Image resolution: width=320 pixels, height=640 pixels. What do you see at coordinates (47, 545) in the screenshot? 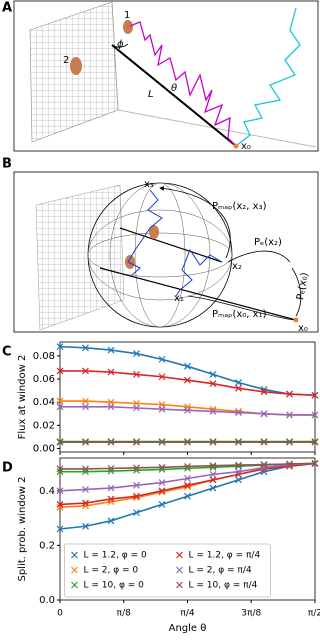
I see `y-tick-label: 0.2` at bounding box center [47, 545].